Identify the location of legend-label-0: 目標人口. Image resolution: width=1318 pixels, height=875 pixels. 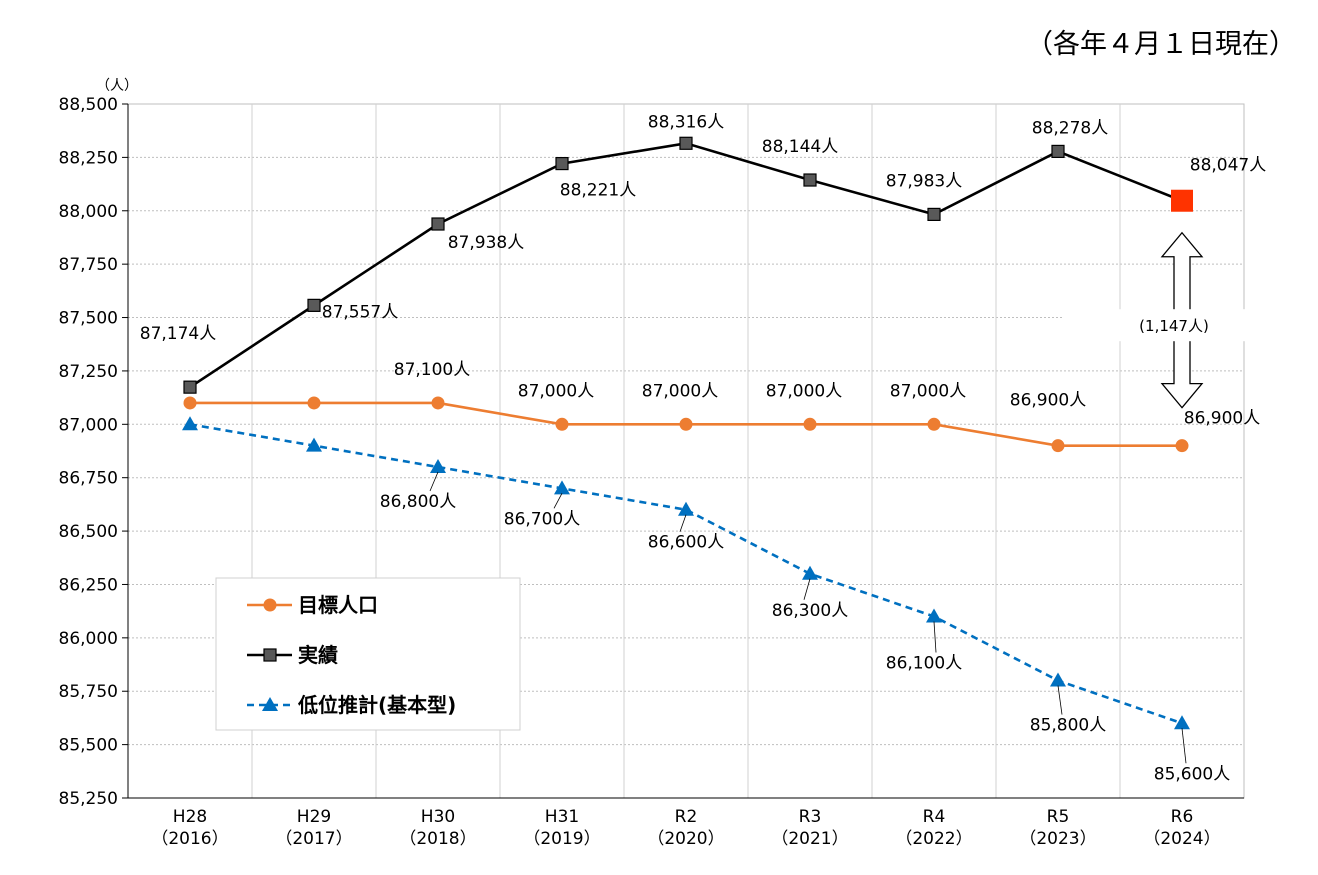
(338, 605).